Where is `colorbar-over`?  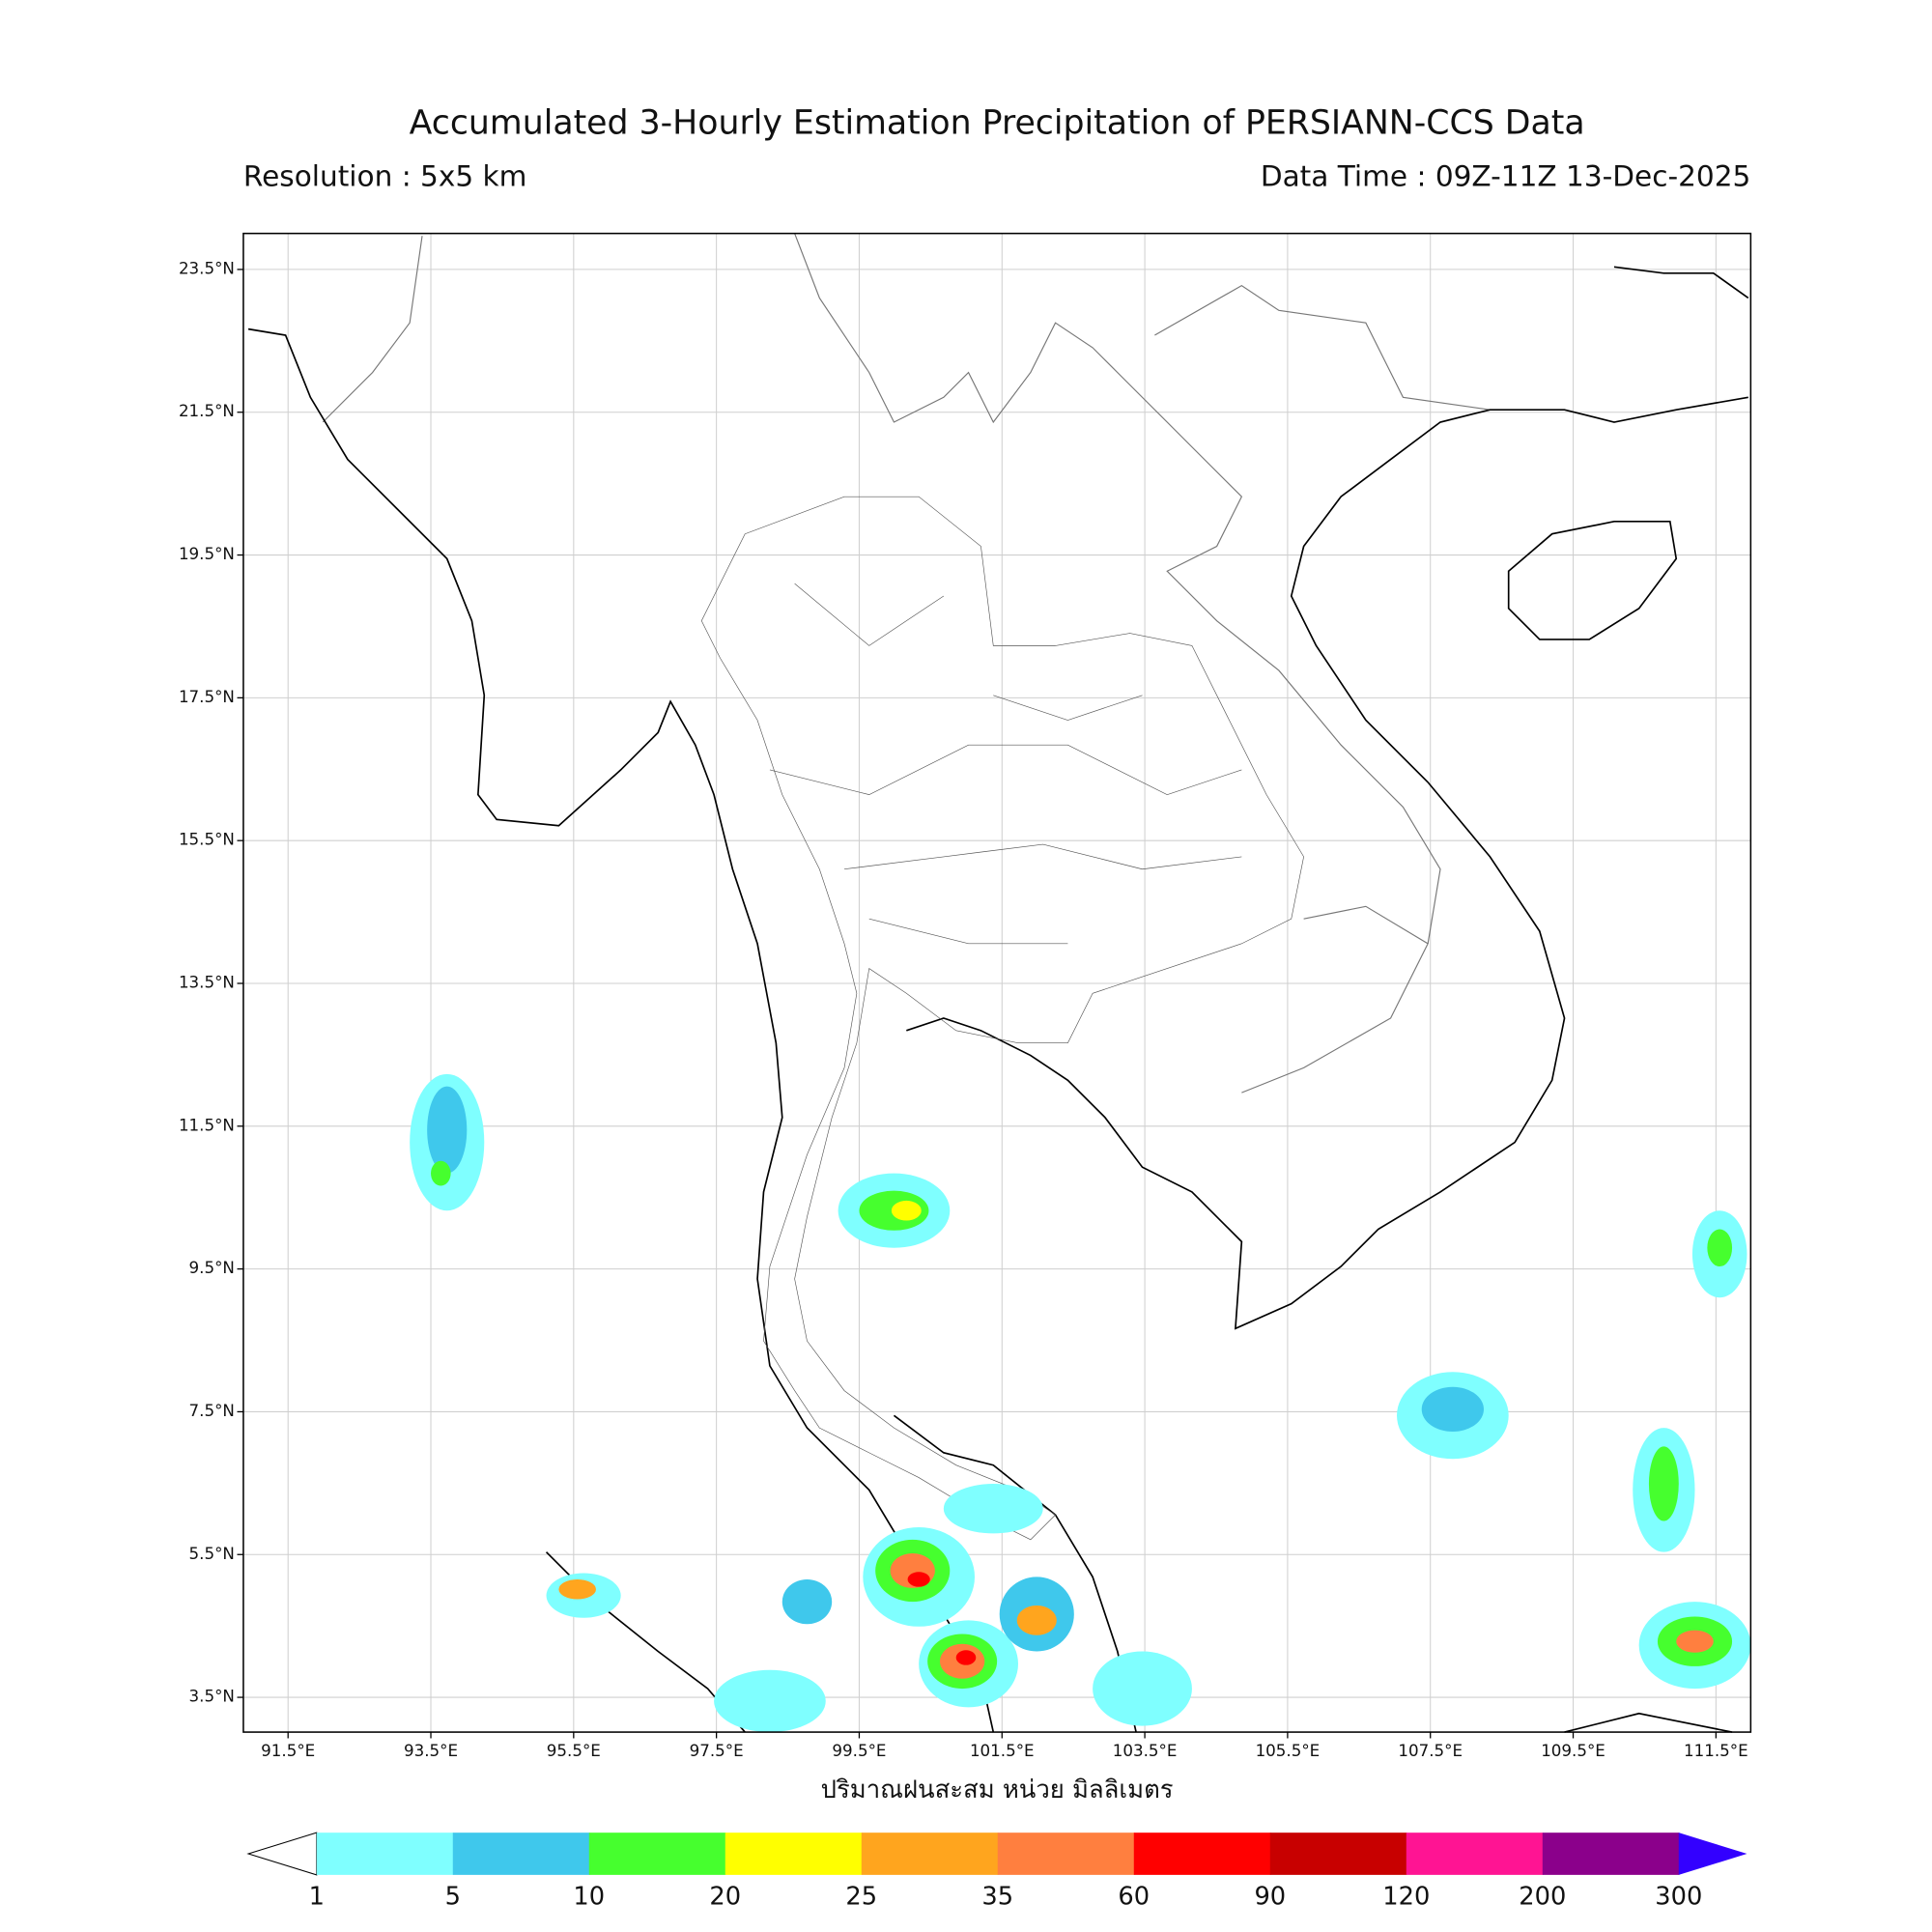
colorbar-over is located at coordinates (1712, 1854).